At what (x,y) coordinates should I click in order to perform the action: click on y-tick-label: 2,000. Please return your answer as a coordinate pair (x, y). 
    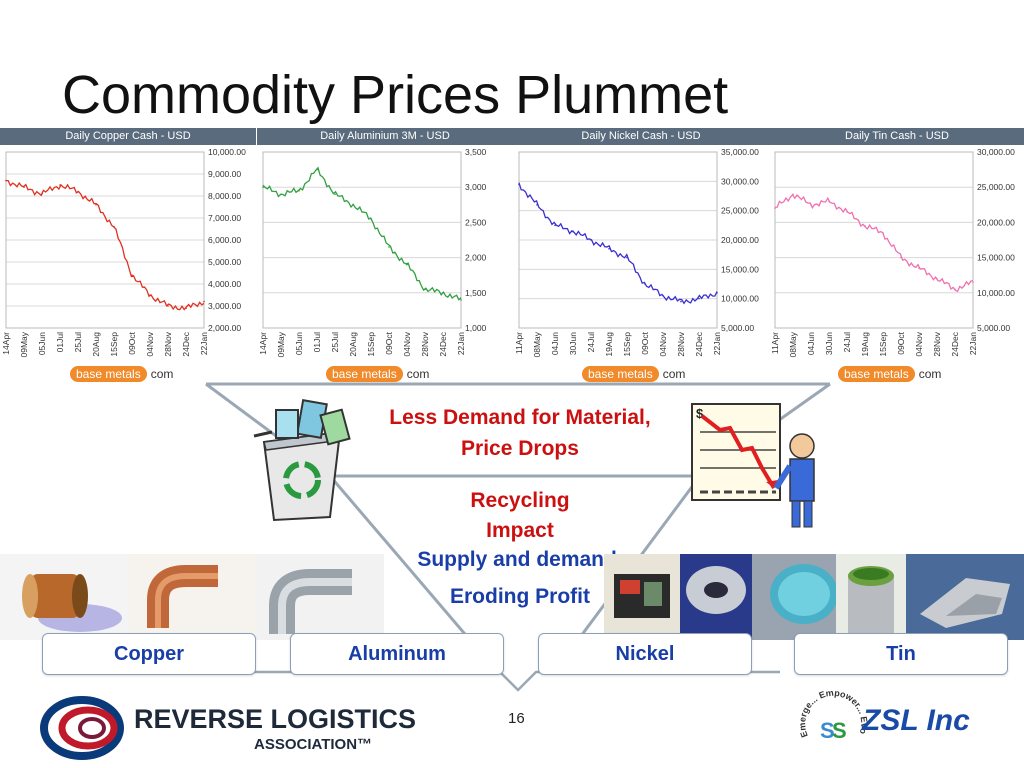
    Looking at the image, I should click on (476, 258).